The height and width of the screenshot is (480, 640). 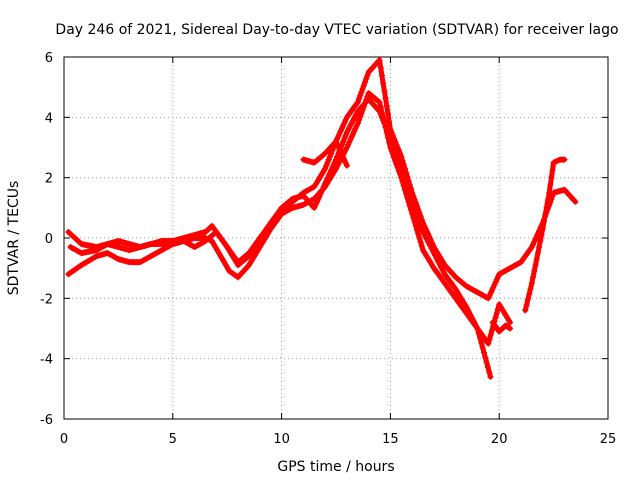 I want to click on x-tick-label: 5, so click(x=173, y=439).